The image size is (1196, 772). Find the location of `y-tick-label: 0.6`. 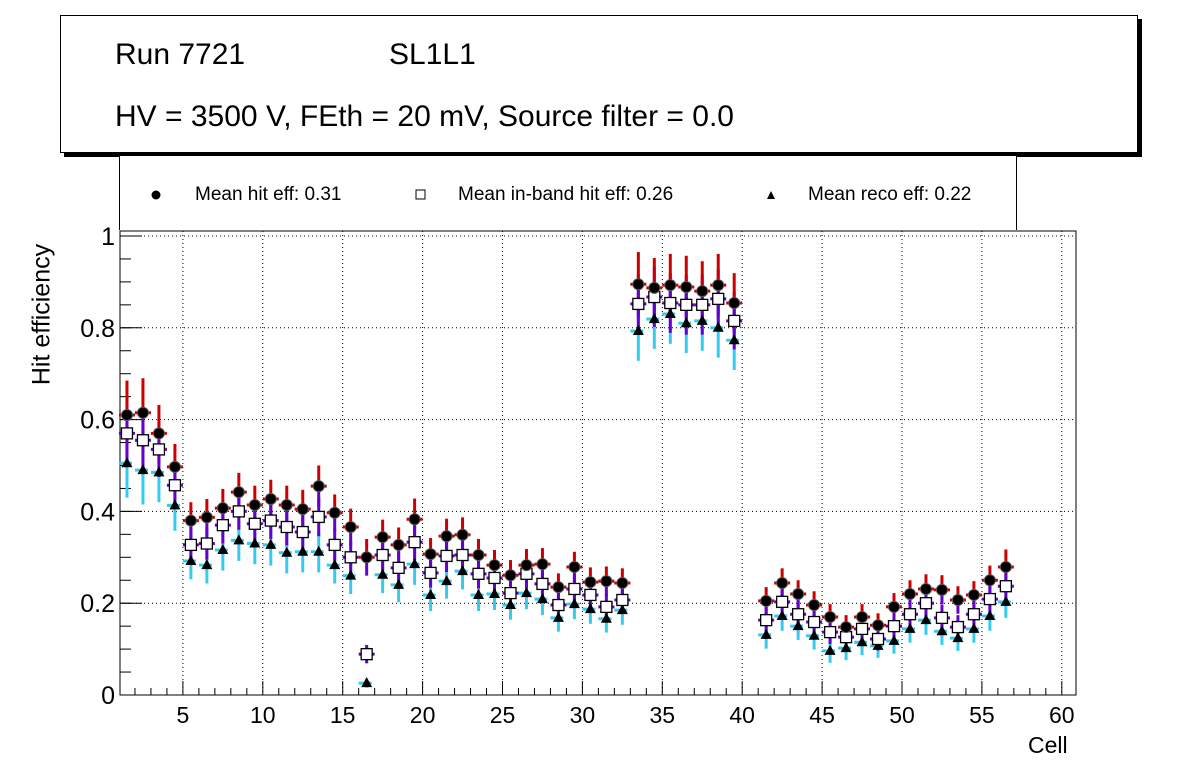

y-tick-label: 0.6 is located at coordinates (97, 421).